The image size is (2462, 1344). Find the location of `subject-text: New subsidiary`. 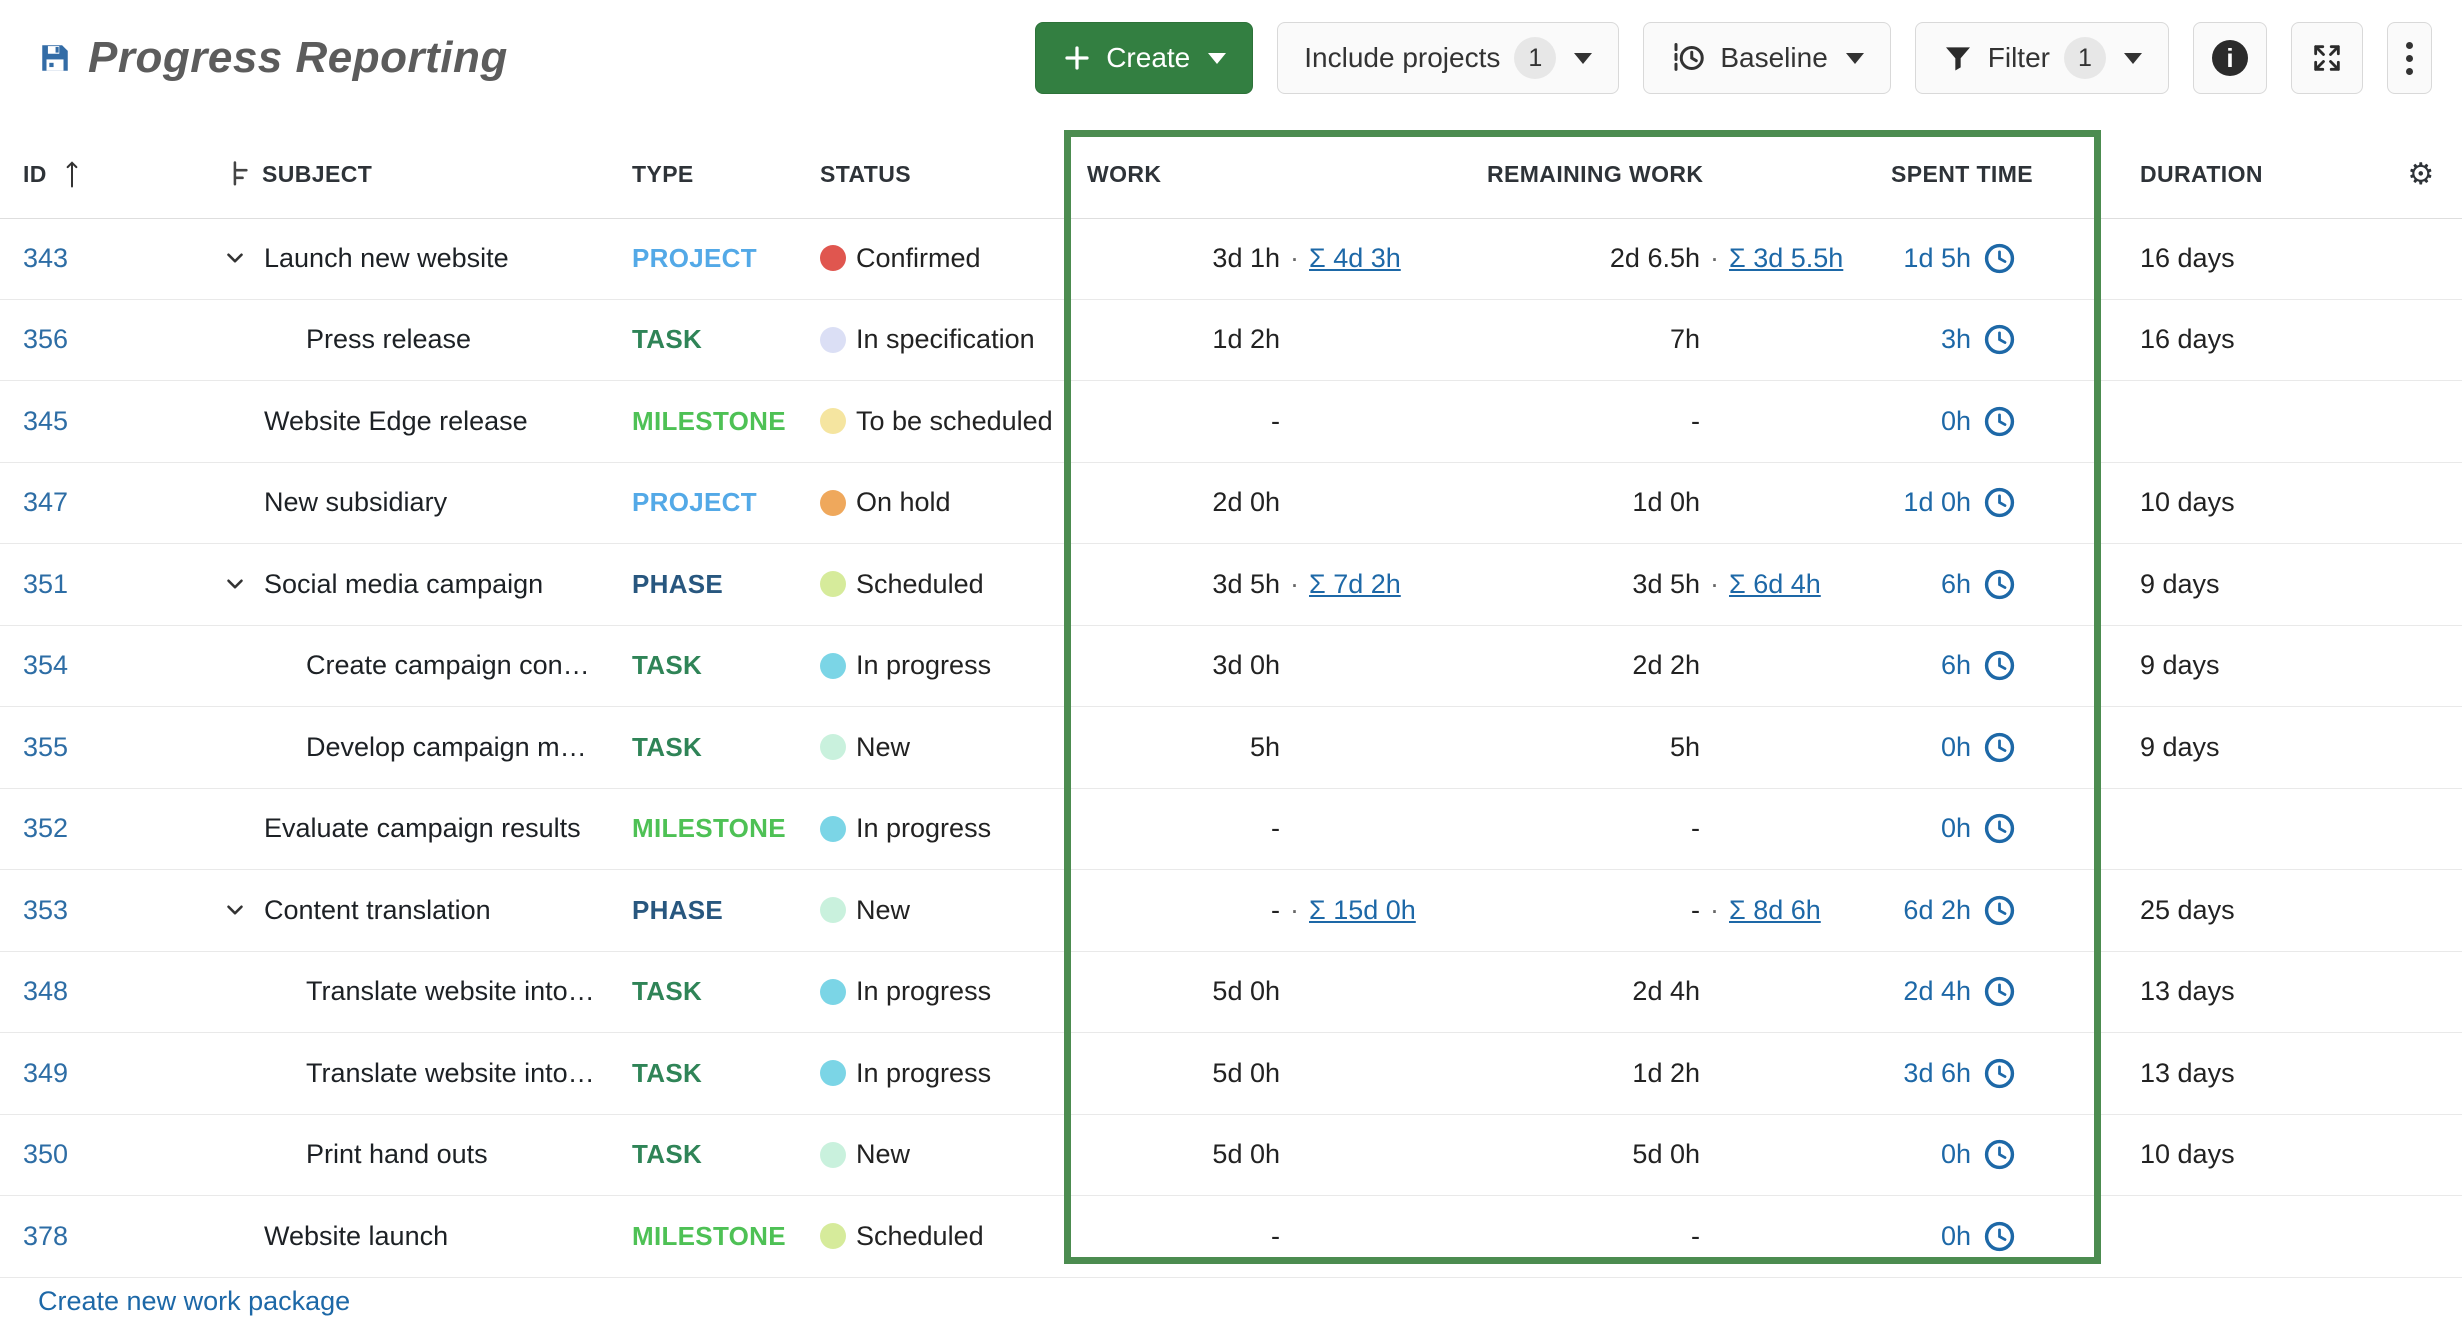

subject-text: New subsidiary is located at coordinates (356, 502).